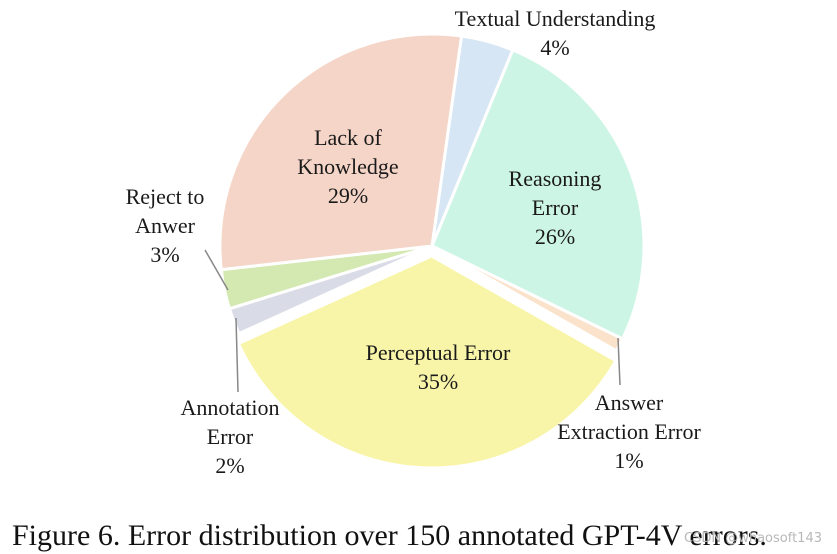  Describe the element at coordinates (555, 207) in the screenshot. I see `label-reasoning-error: Reasoning Error 26%` at that location.